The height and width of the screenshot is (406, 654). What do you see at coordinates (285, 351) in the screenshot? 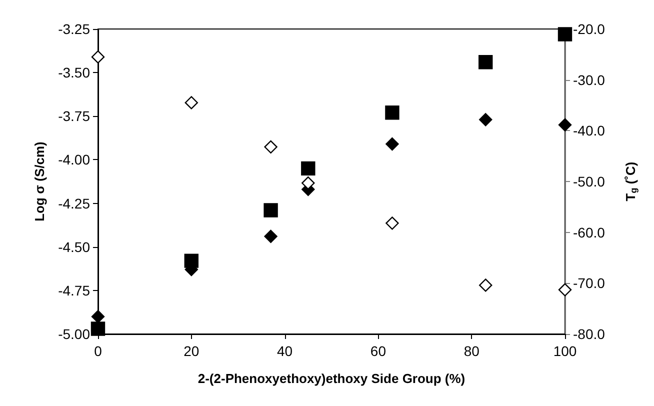
I see `x-tick-label: 40` at bounding box center [285, 351].